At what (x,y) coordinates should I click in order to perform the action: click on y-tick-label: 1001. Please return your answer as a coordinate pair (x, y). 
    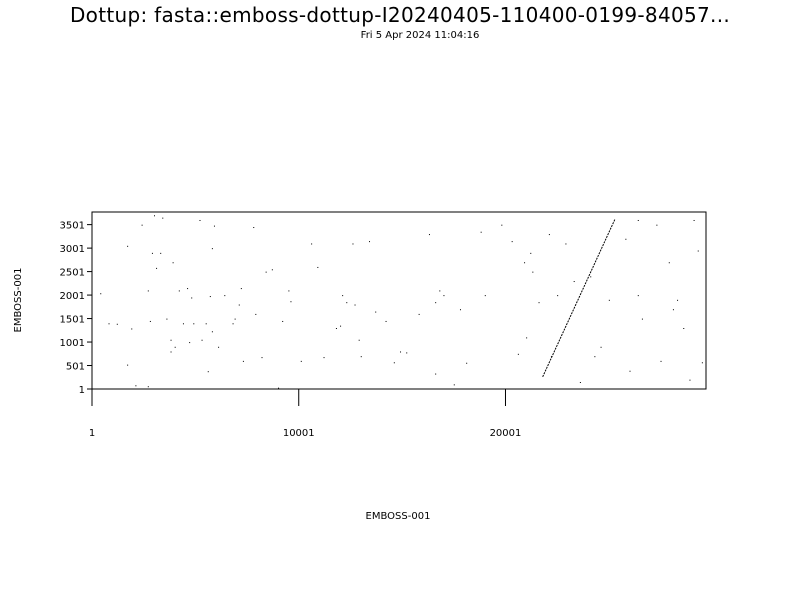
    Looking at the image, I should click on (72, 343).